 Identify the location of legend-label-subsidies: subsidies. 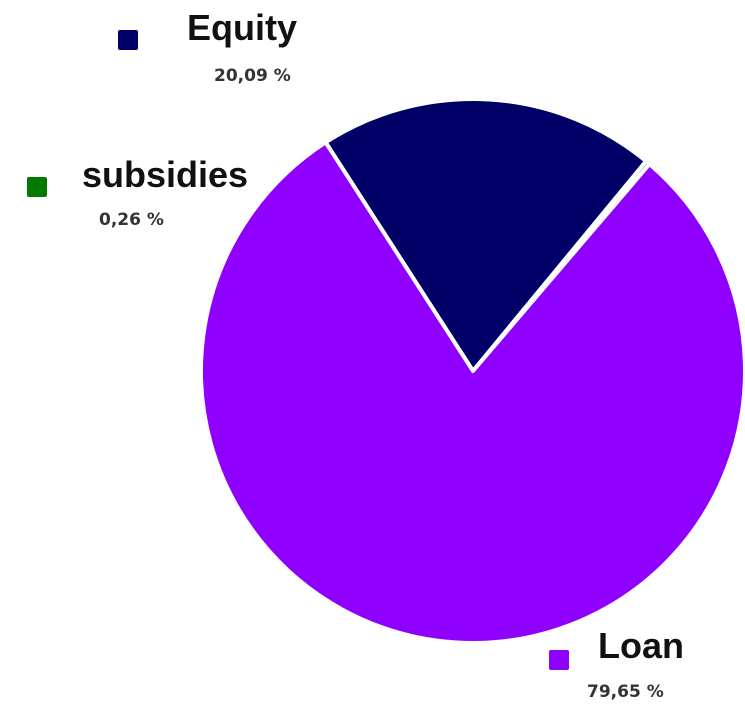
(165, 174).